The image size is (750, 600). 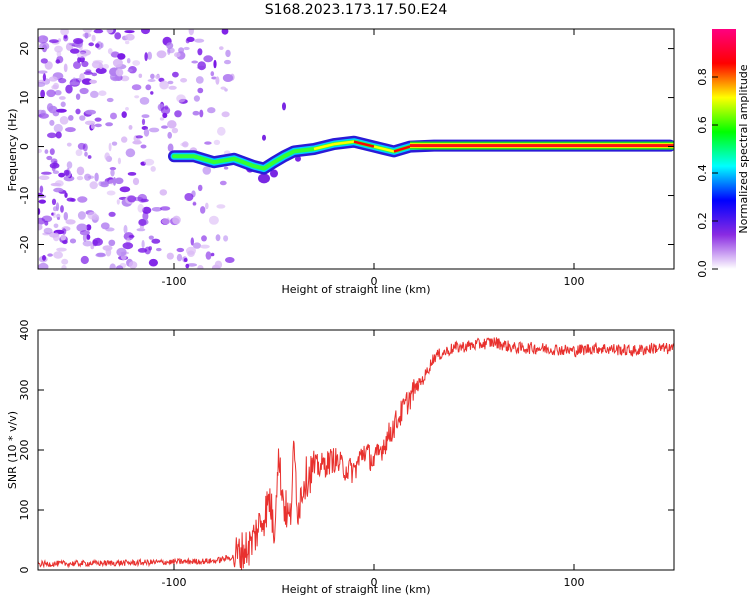 I want to click on snr-y-axis-label: SNR (10 * v/v), so click(x=12, y=450).